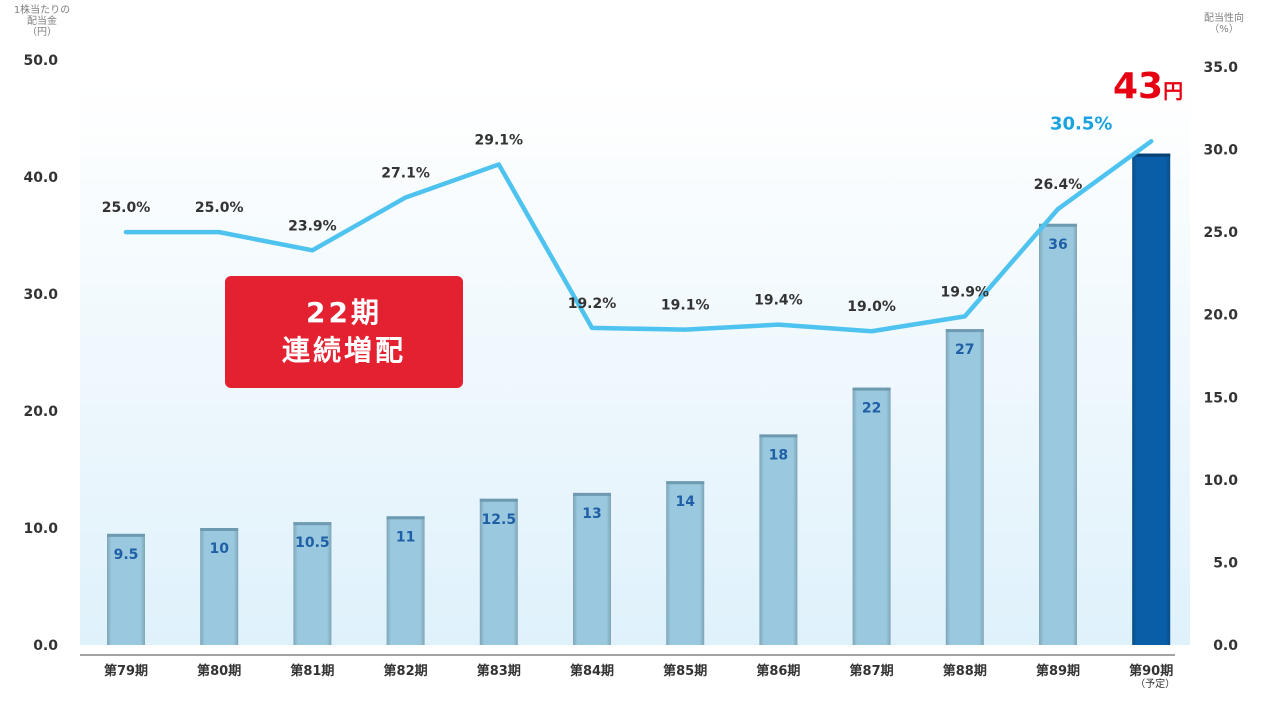 Image resolution: width=1280 pixels, height=720 pixels. Describe the element at coordinates (1220, 481) in the screenshot. I see `right-tick-label: 10.0` at that location.